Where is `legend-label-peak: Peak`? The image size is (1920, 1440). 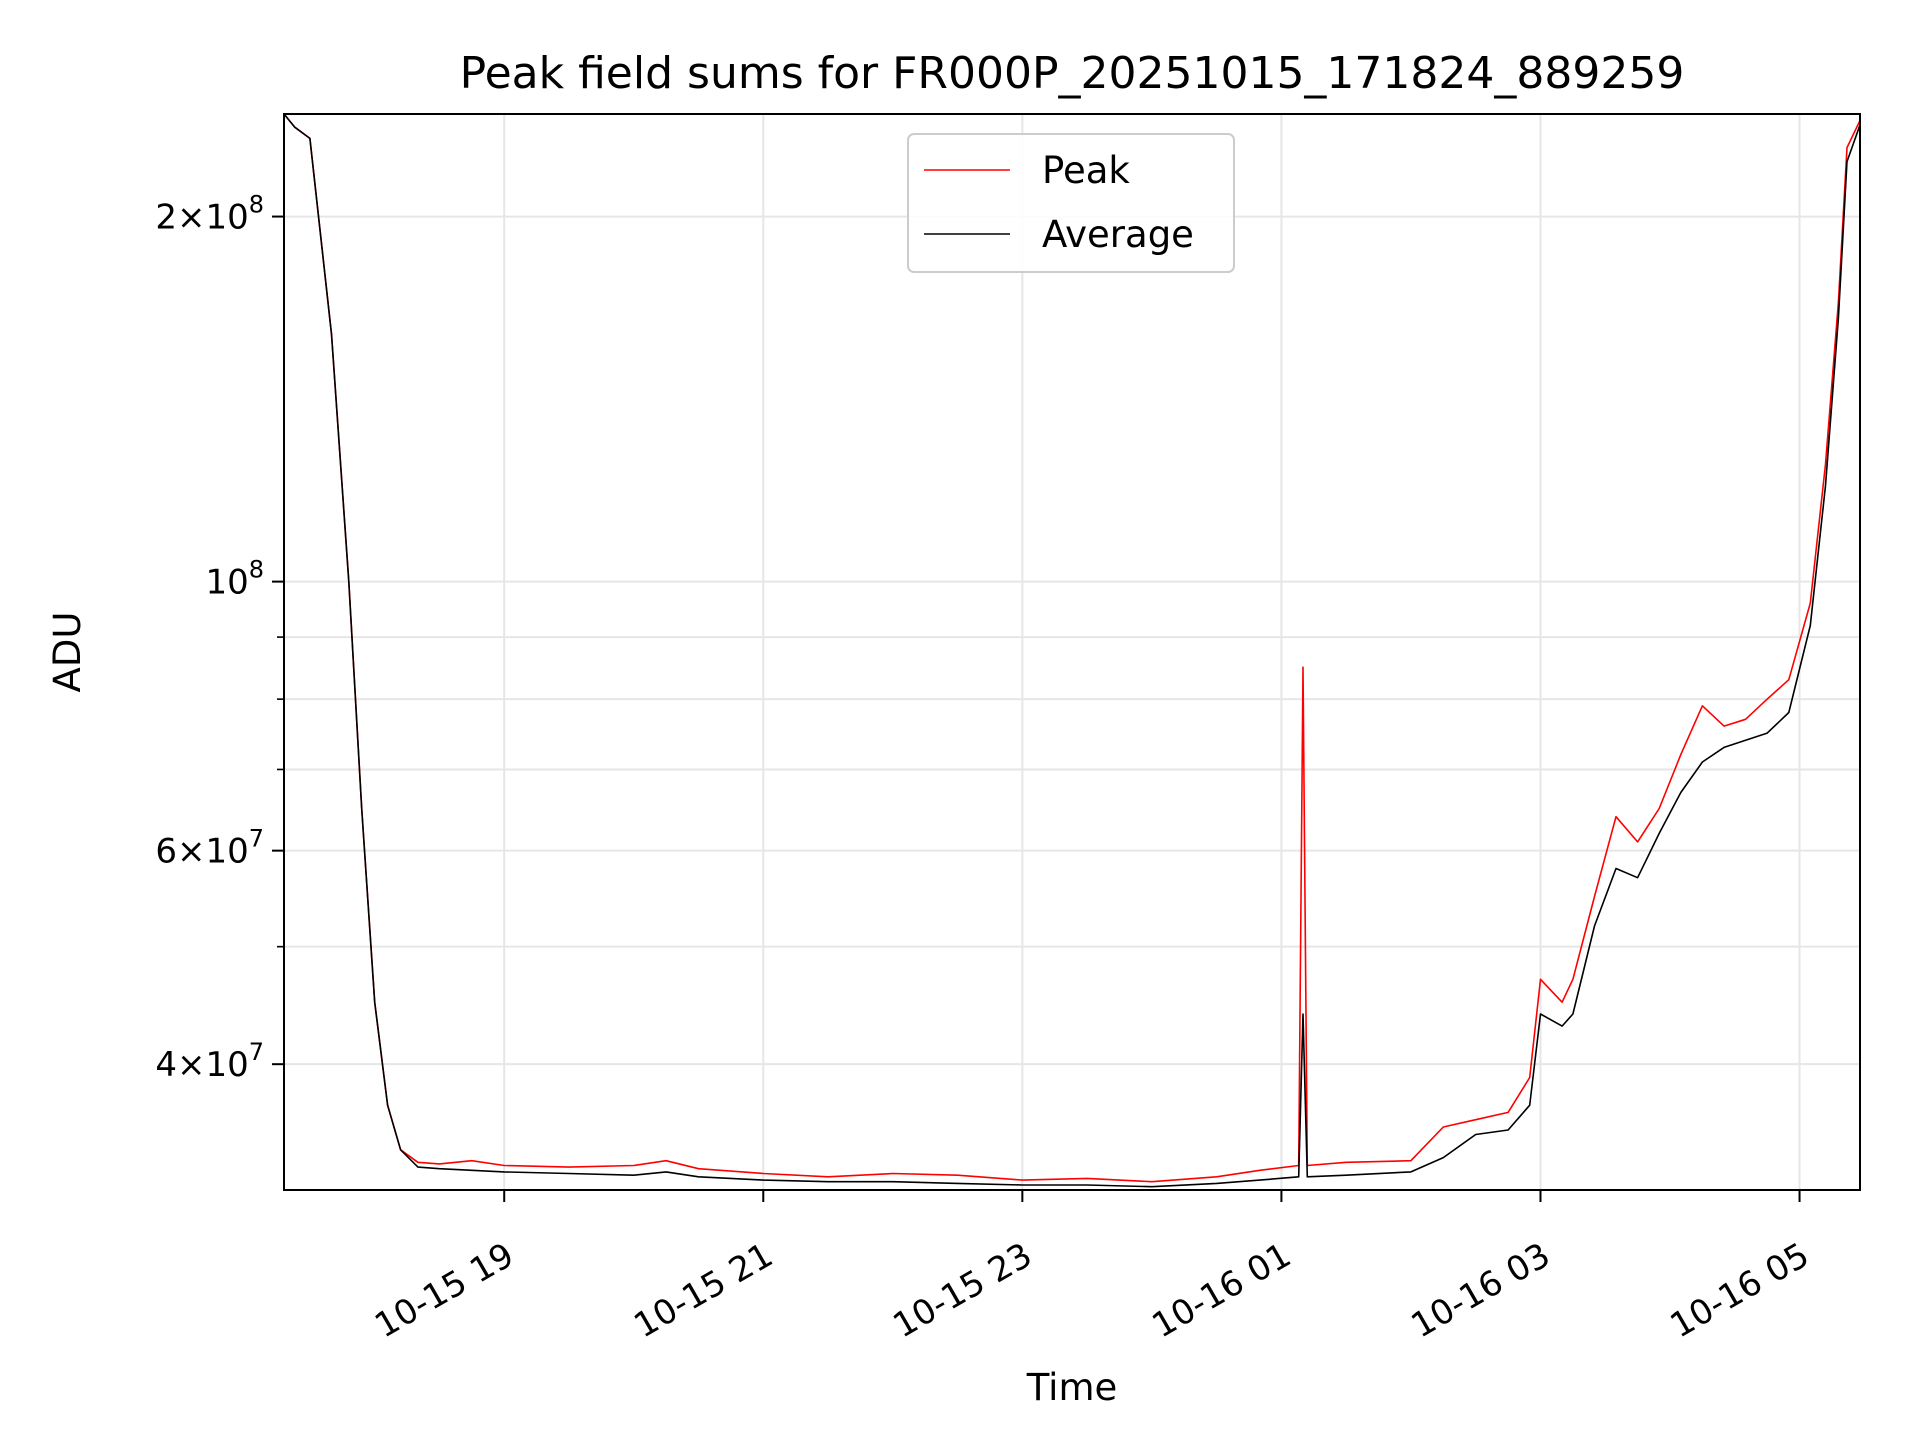
legend-label-peak: Peak is located at coordinates (1086, 170).